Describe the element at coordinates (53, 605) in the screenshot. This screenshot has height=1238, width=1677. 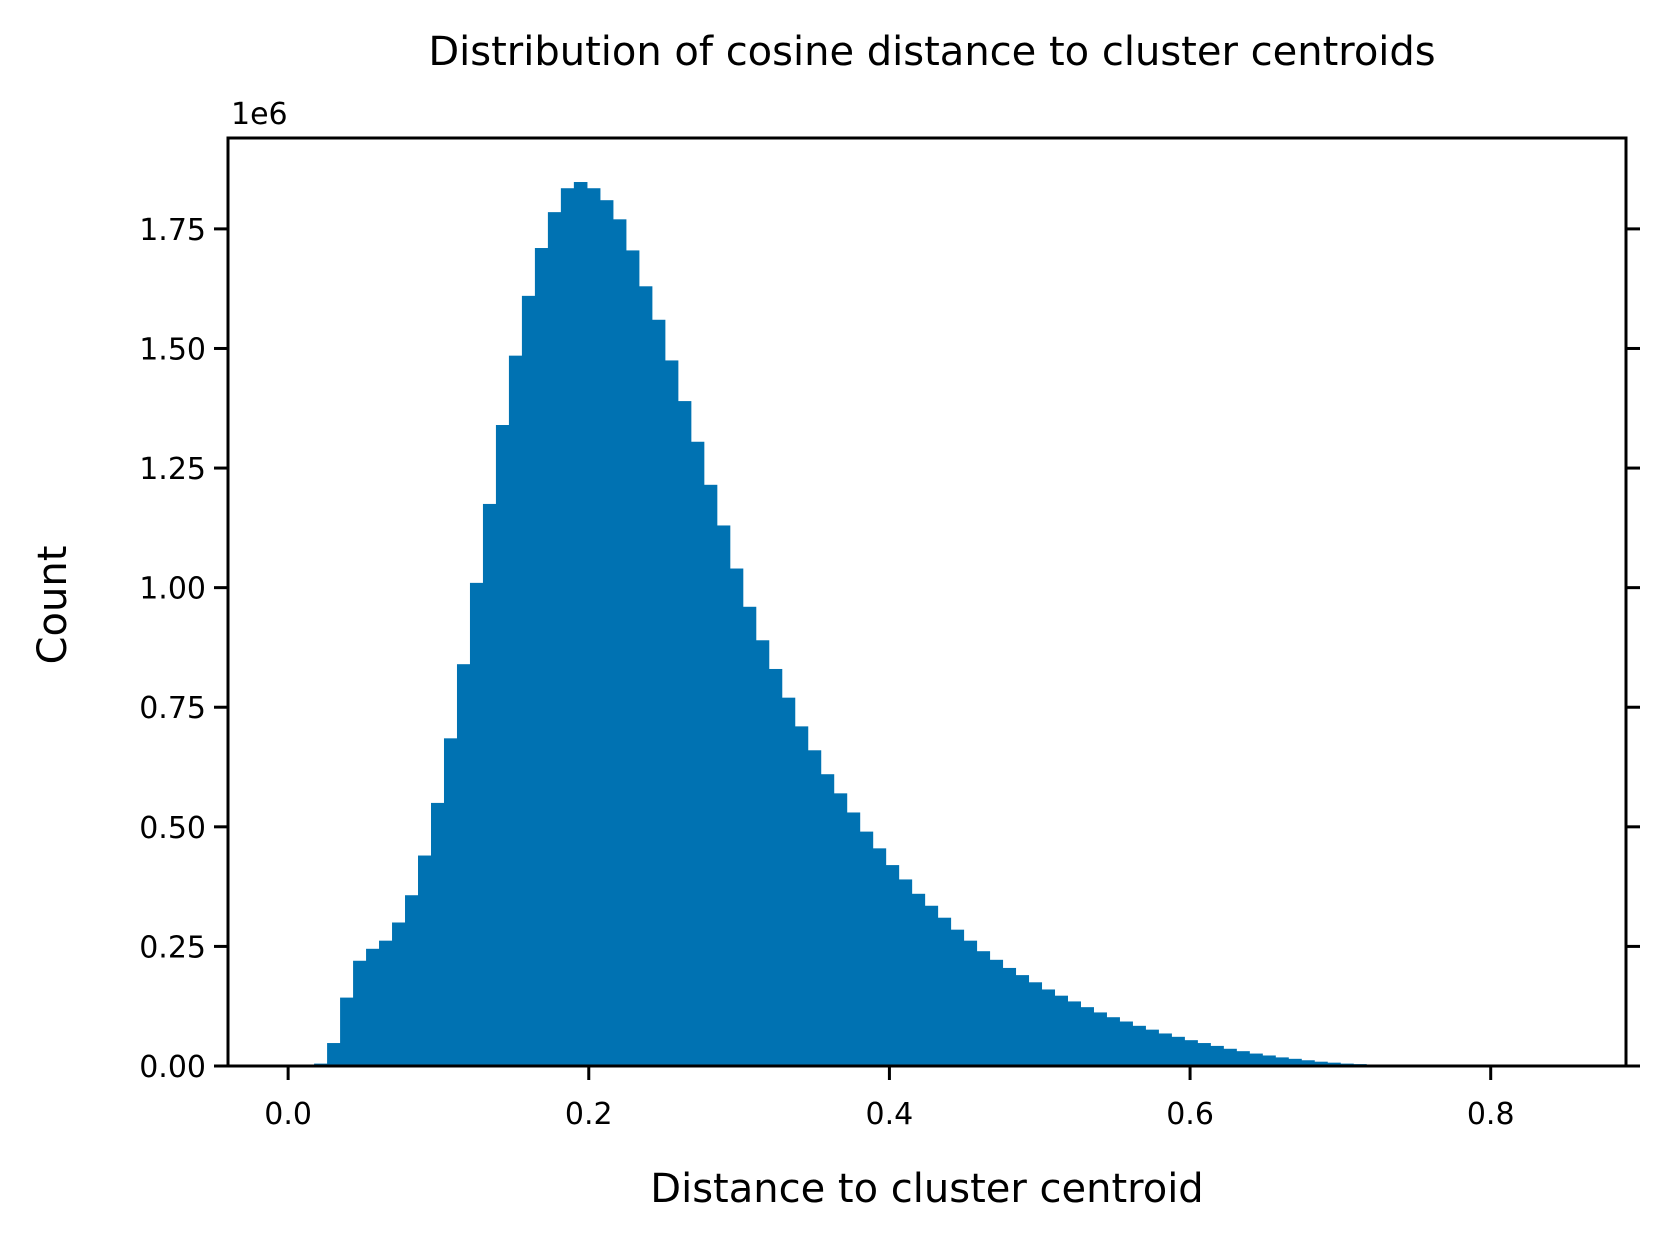
I see `y-axis-label: Count` at that location.